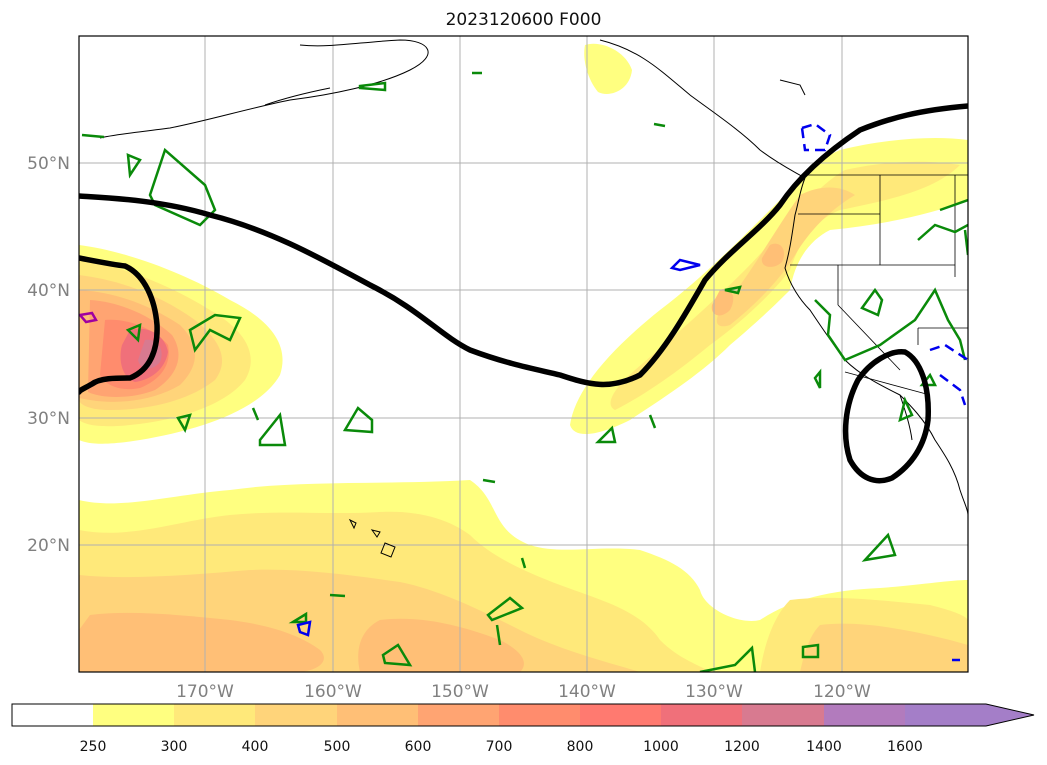  I want to click on dashed-blue-contours, so click(884, 264).